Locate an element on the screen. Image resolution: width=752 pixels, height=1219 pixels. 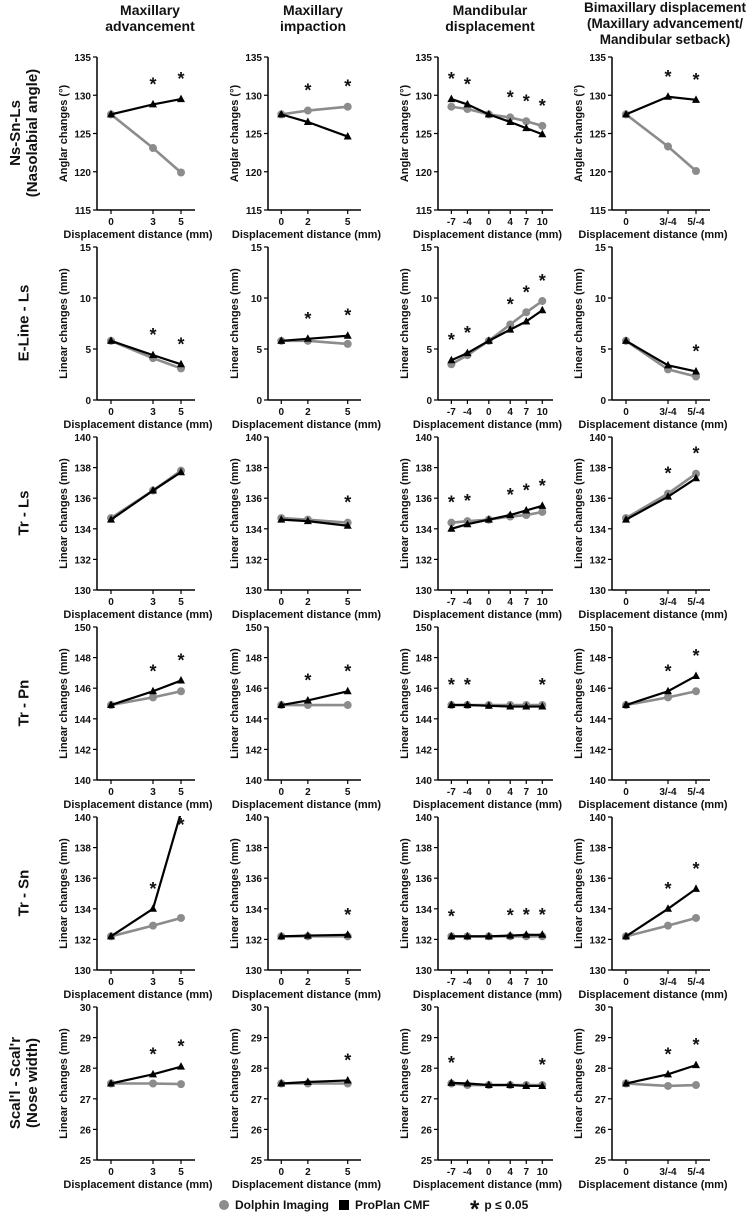
legend-item-significance: * p ≤ 0.05 is located at coordinates (499, 1208).